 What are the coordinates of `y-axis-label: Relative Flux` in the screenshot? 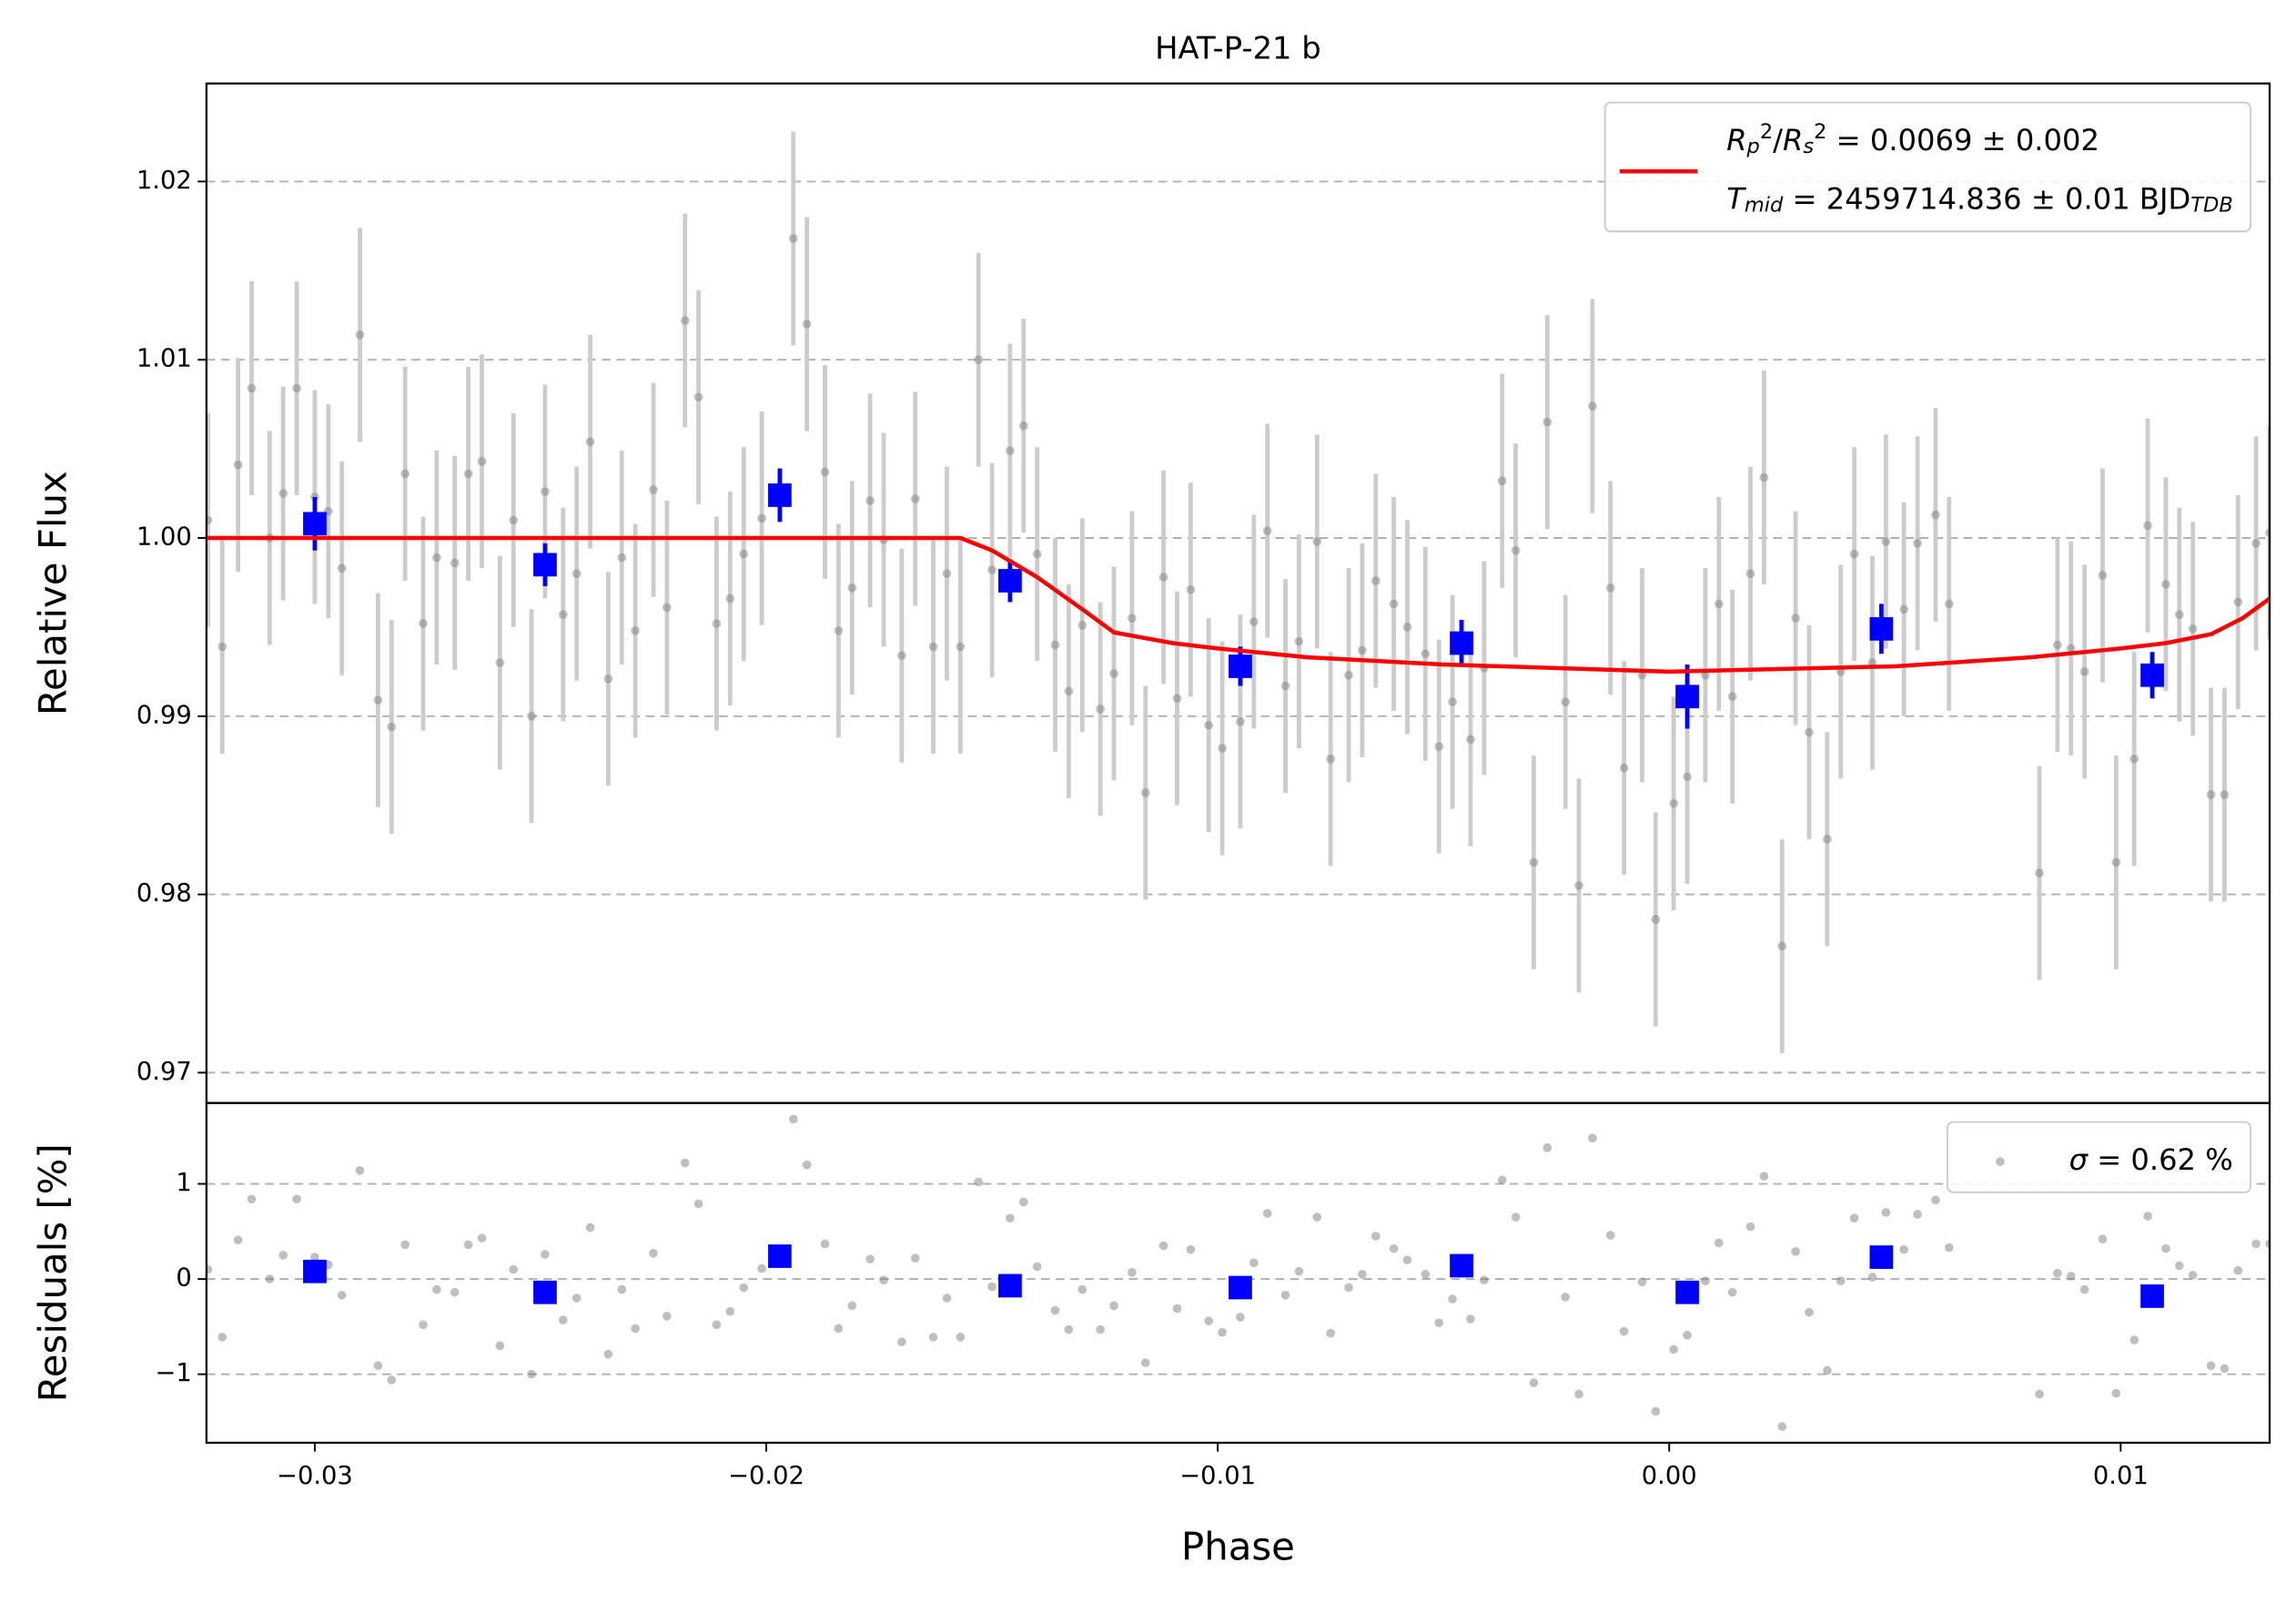 It's located at (53, 593).